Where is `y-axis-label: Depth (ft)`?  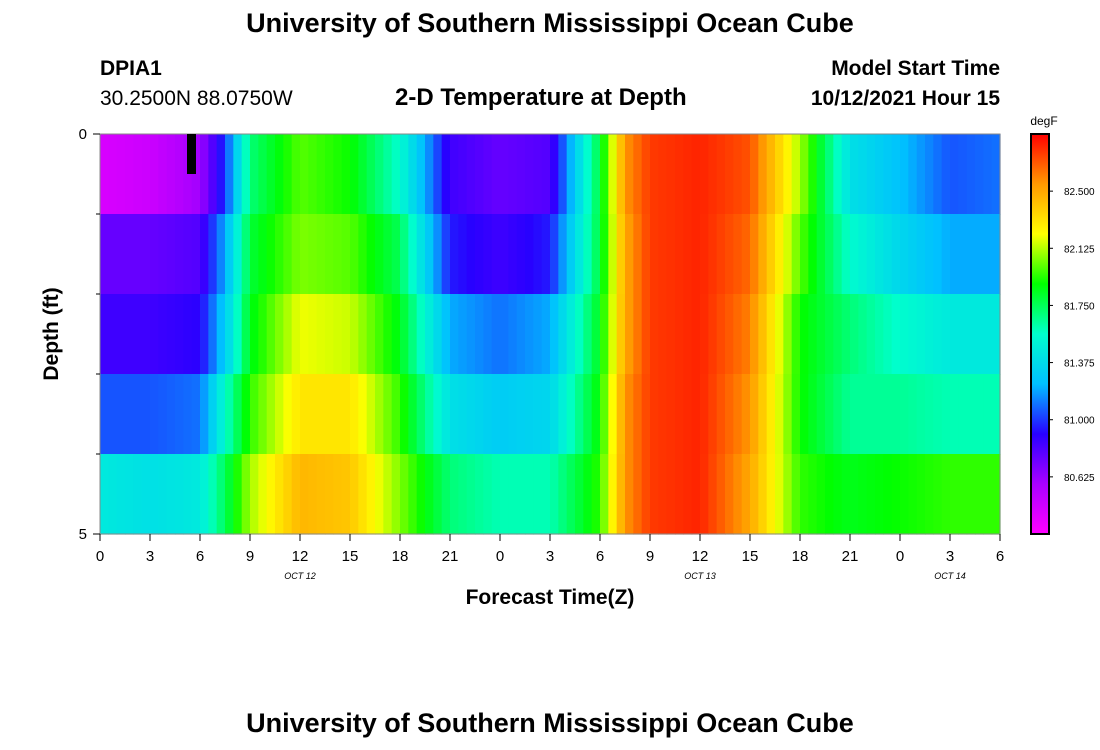
y-axis-label: Depth (ft) is located at coordinates (51, 333).